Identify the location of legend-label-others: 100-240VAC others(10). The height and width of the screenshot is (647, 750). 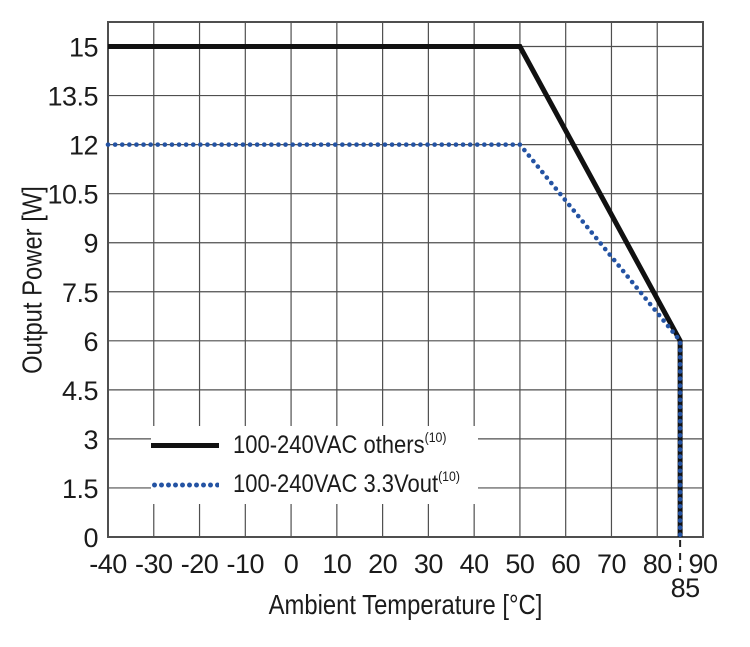
(340, 444).